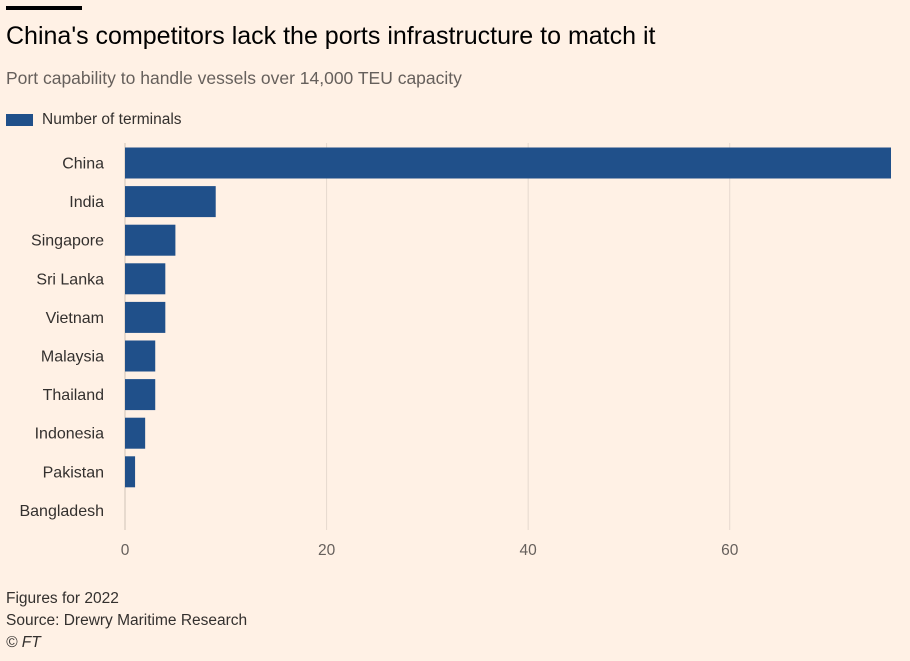 The image size is (910, 661). Describe the element at coordinates (150, 240) in the screenshot. I see `bar-singapore` at that location.